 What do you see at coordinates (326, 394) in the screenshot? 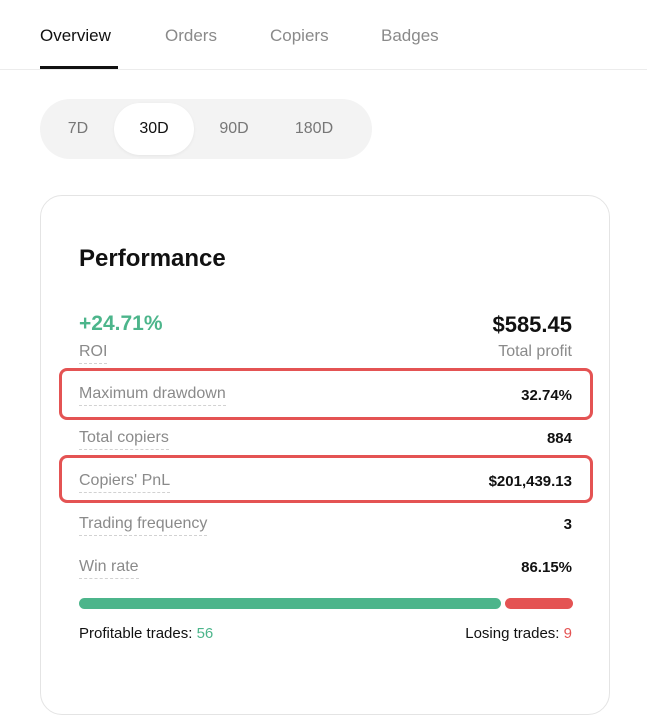
I see `highlight-box-drawdown` at bounding box center [326, 394].